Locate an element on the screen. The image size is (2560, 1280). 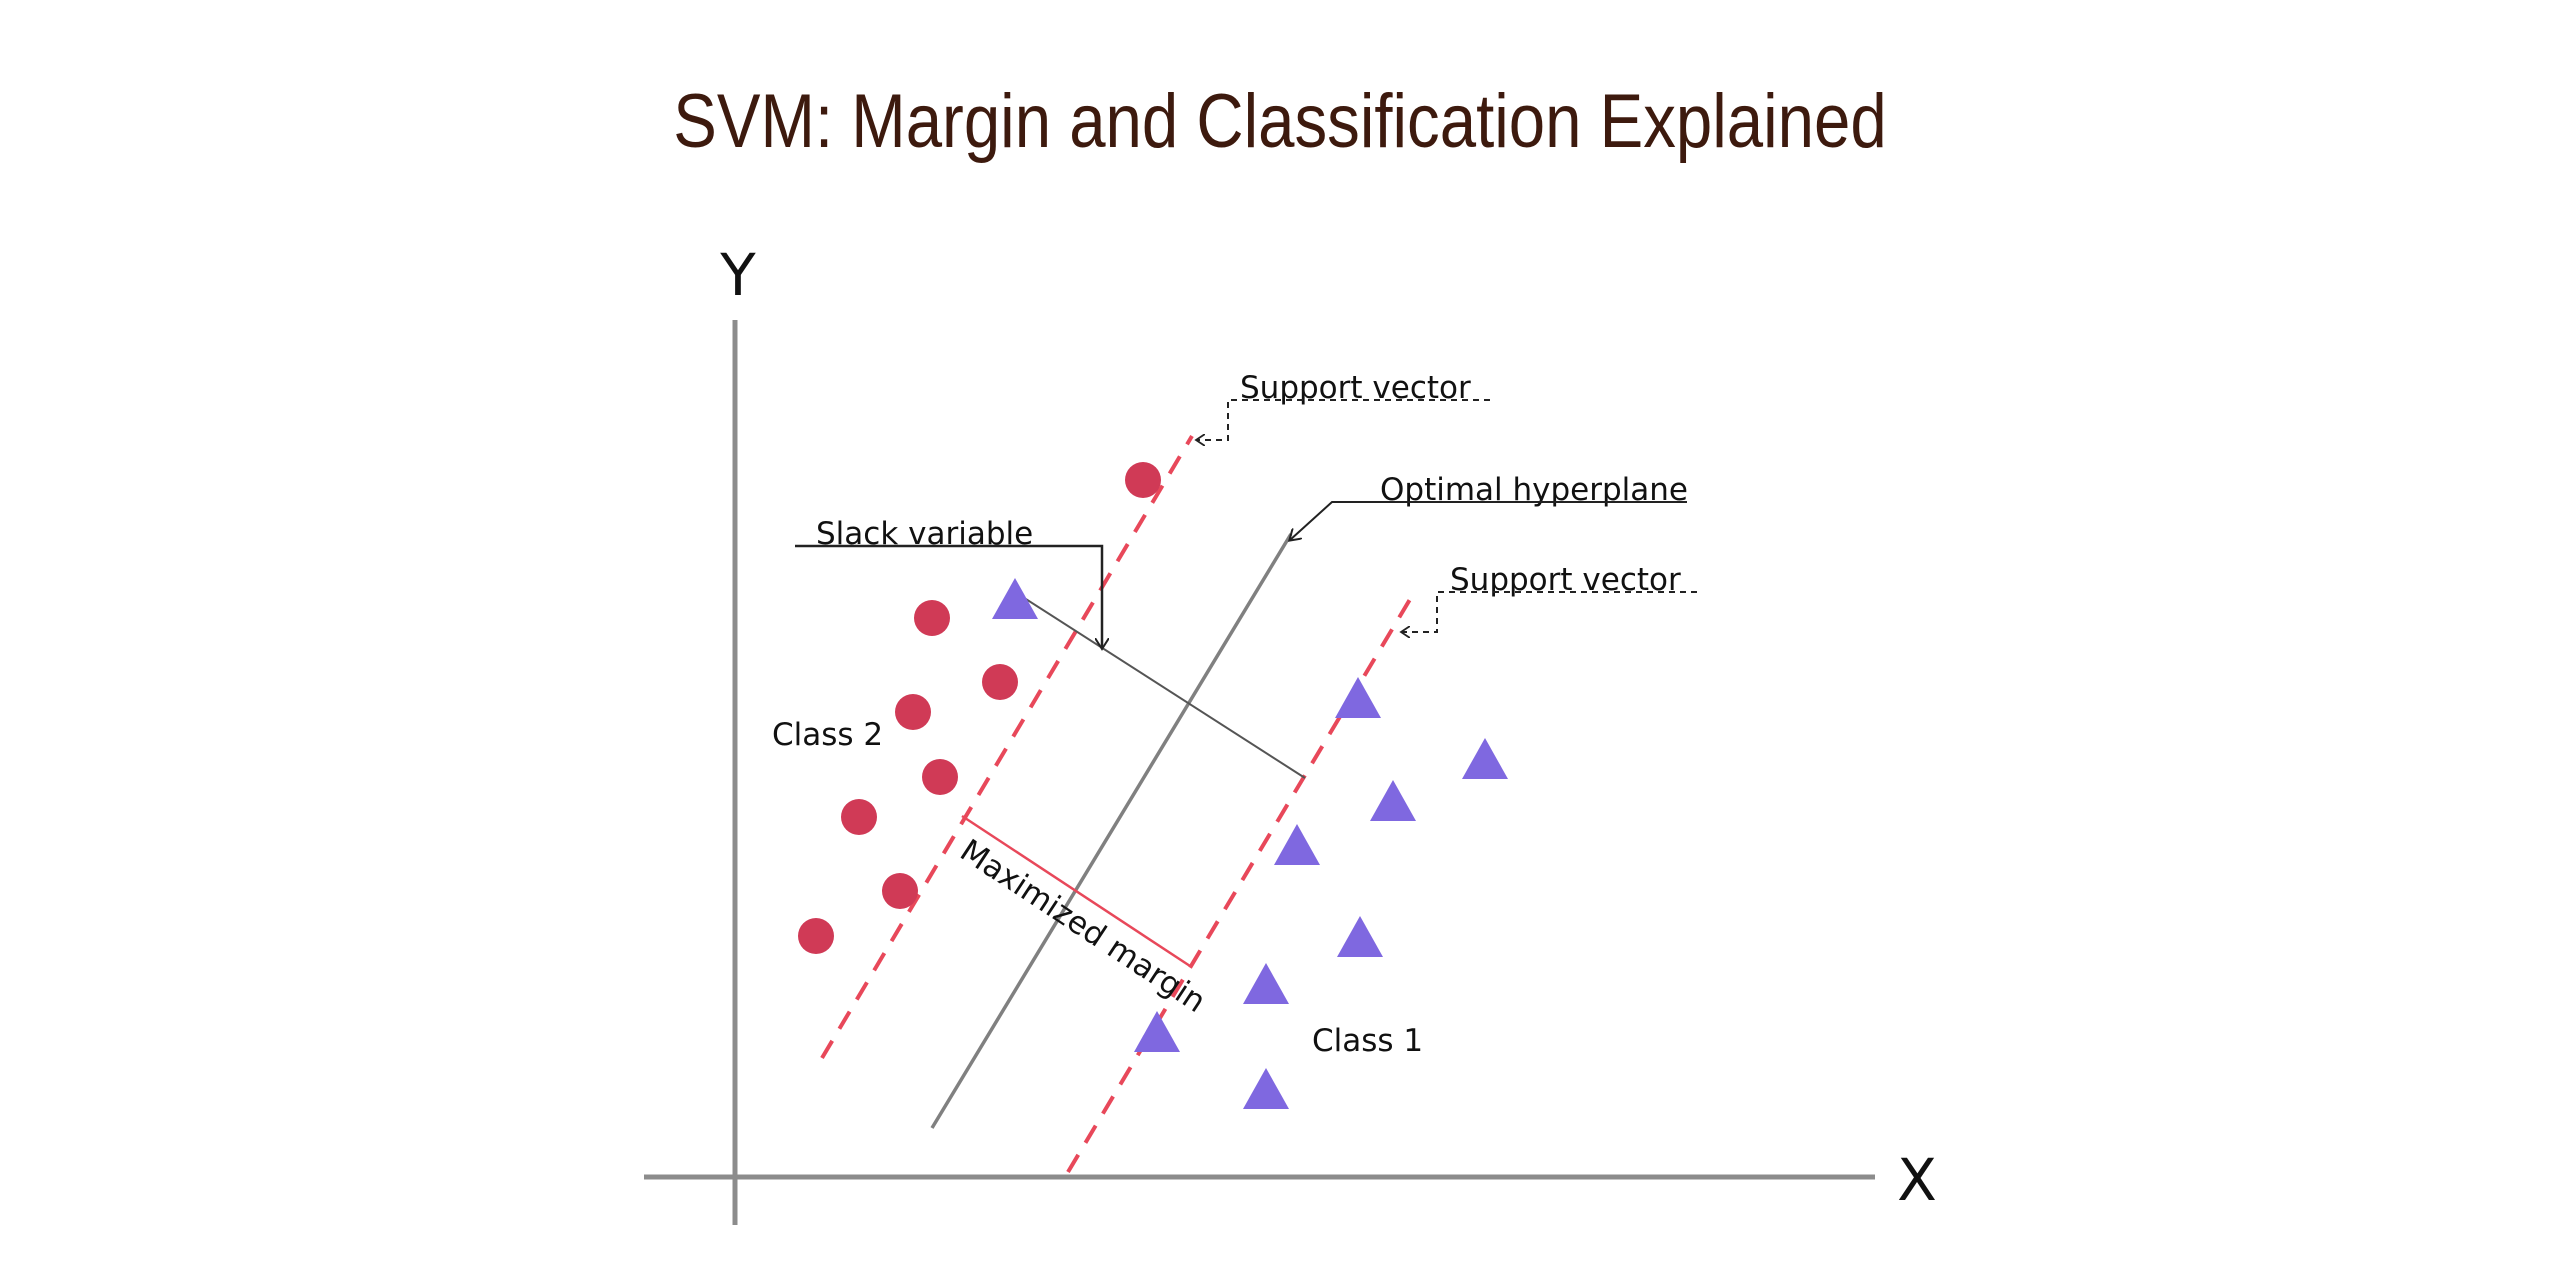
slack-variable-leader is located at coordinates (948, 596).